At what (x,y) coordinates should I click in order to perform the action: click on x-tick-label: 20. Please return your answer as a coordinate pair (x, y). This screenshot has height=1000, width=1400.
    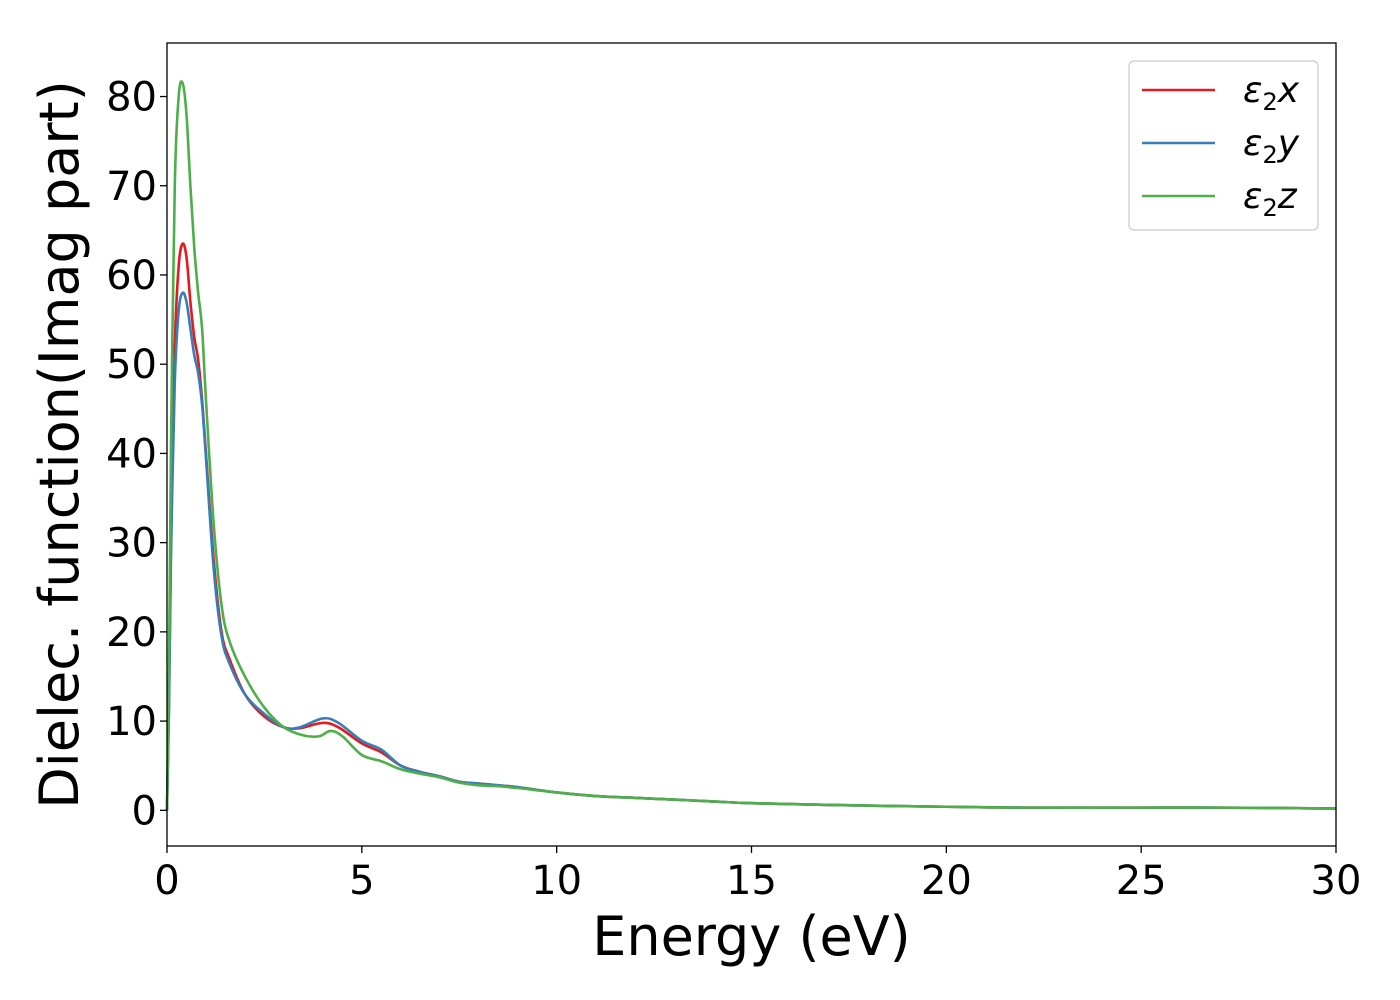
    Looking at the image, I should click on (946, 881).